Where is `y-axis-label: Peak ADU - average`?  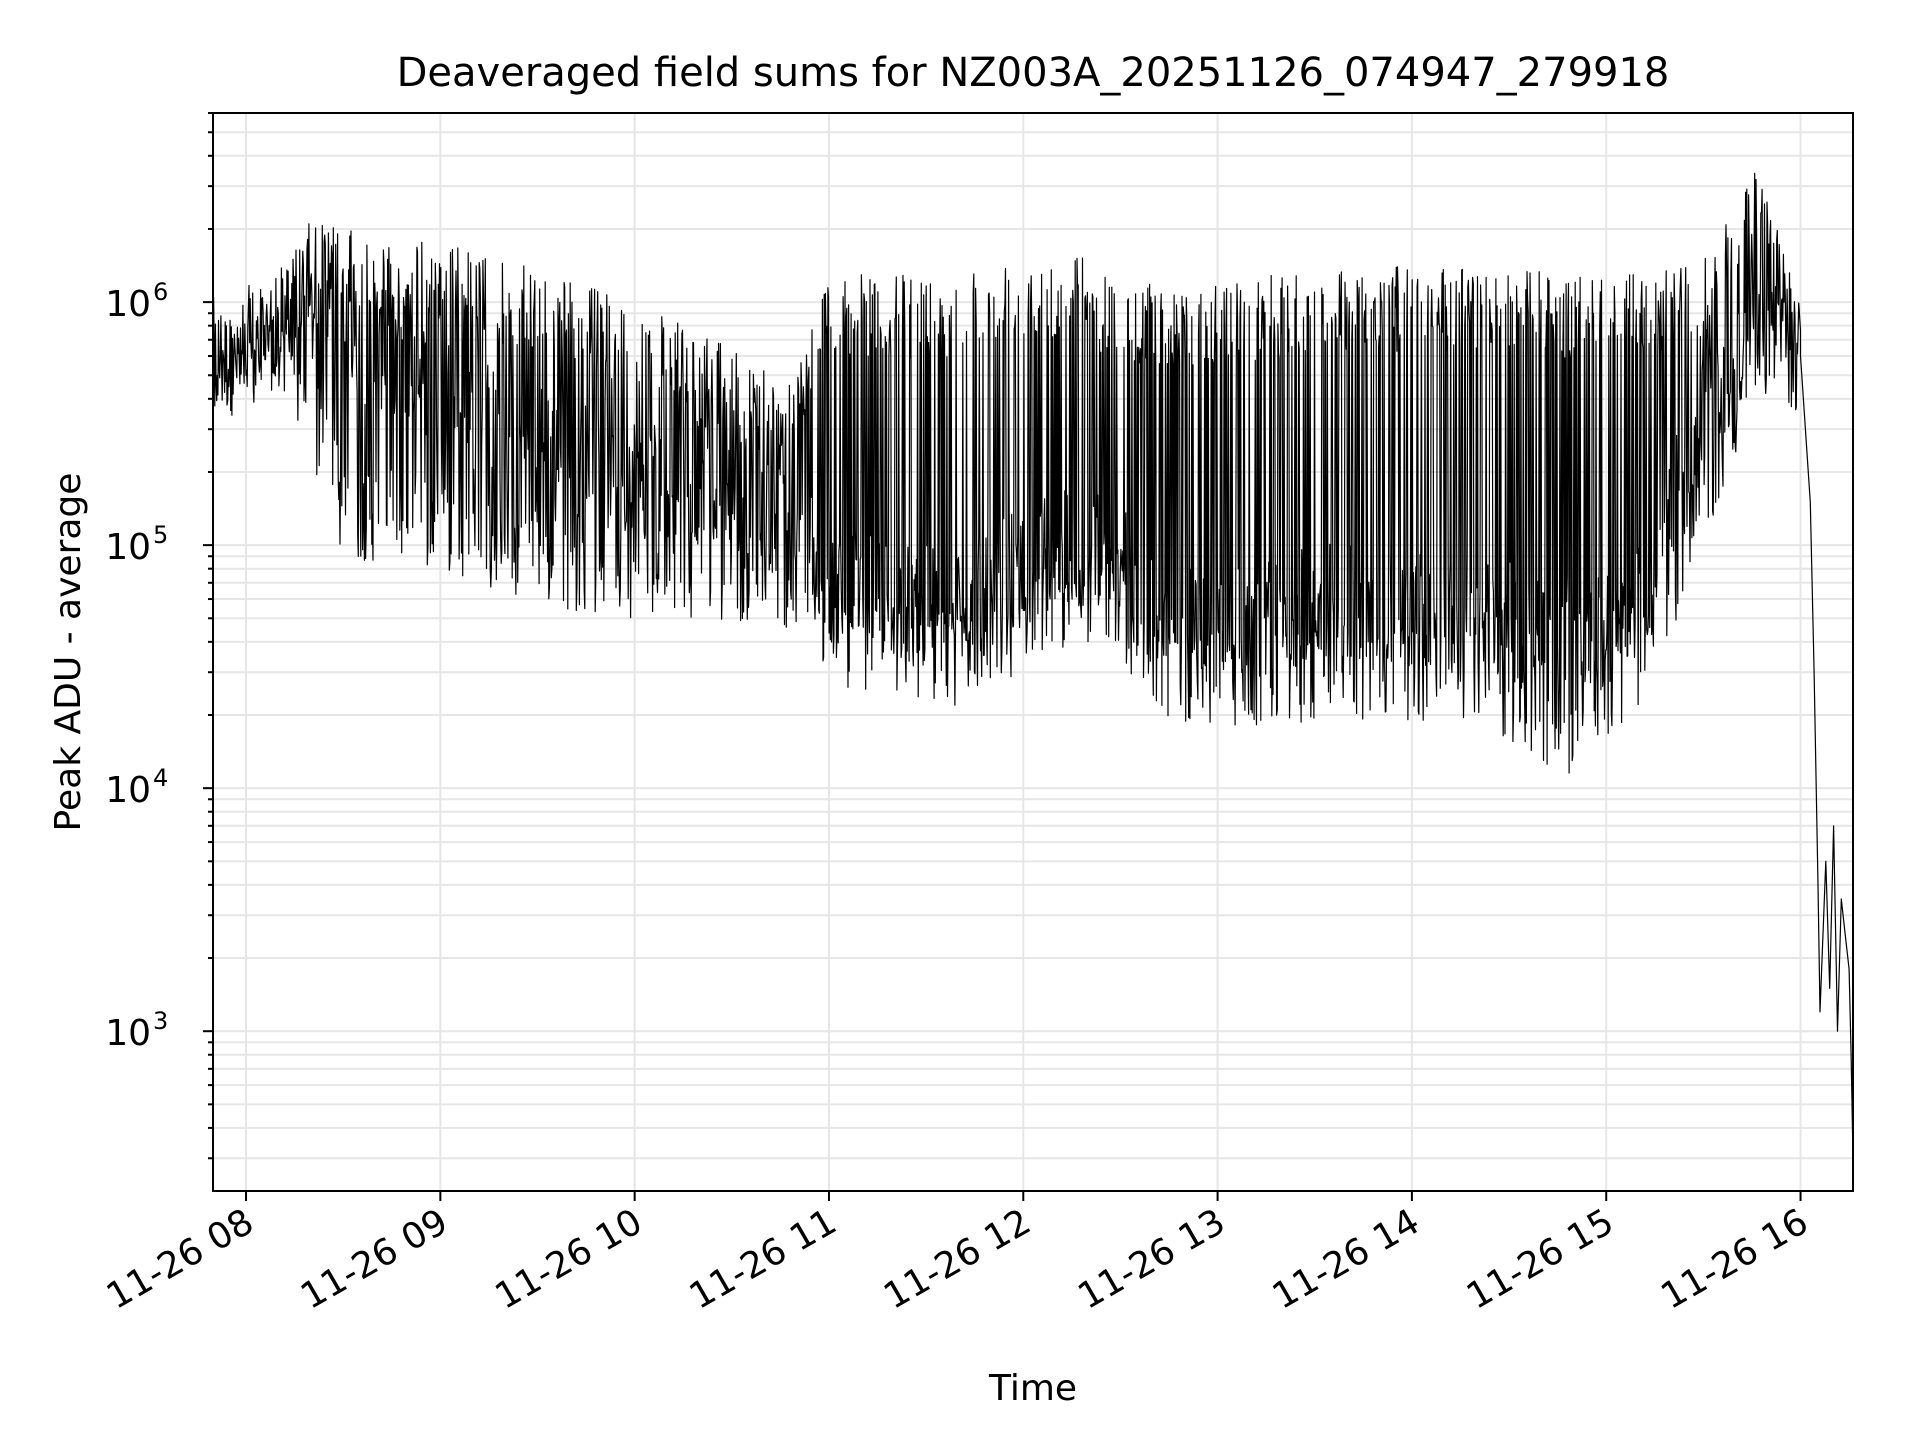 y-axis-label: Peak ADU - average is located at coordinates (68, 652).